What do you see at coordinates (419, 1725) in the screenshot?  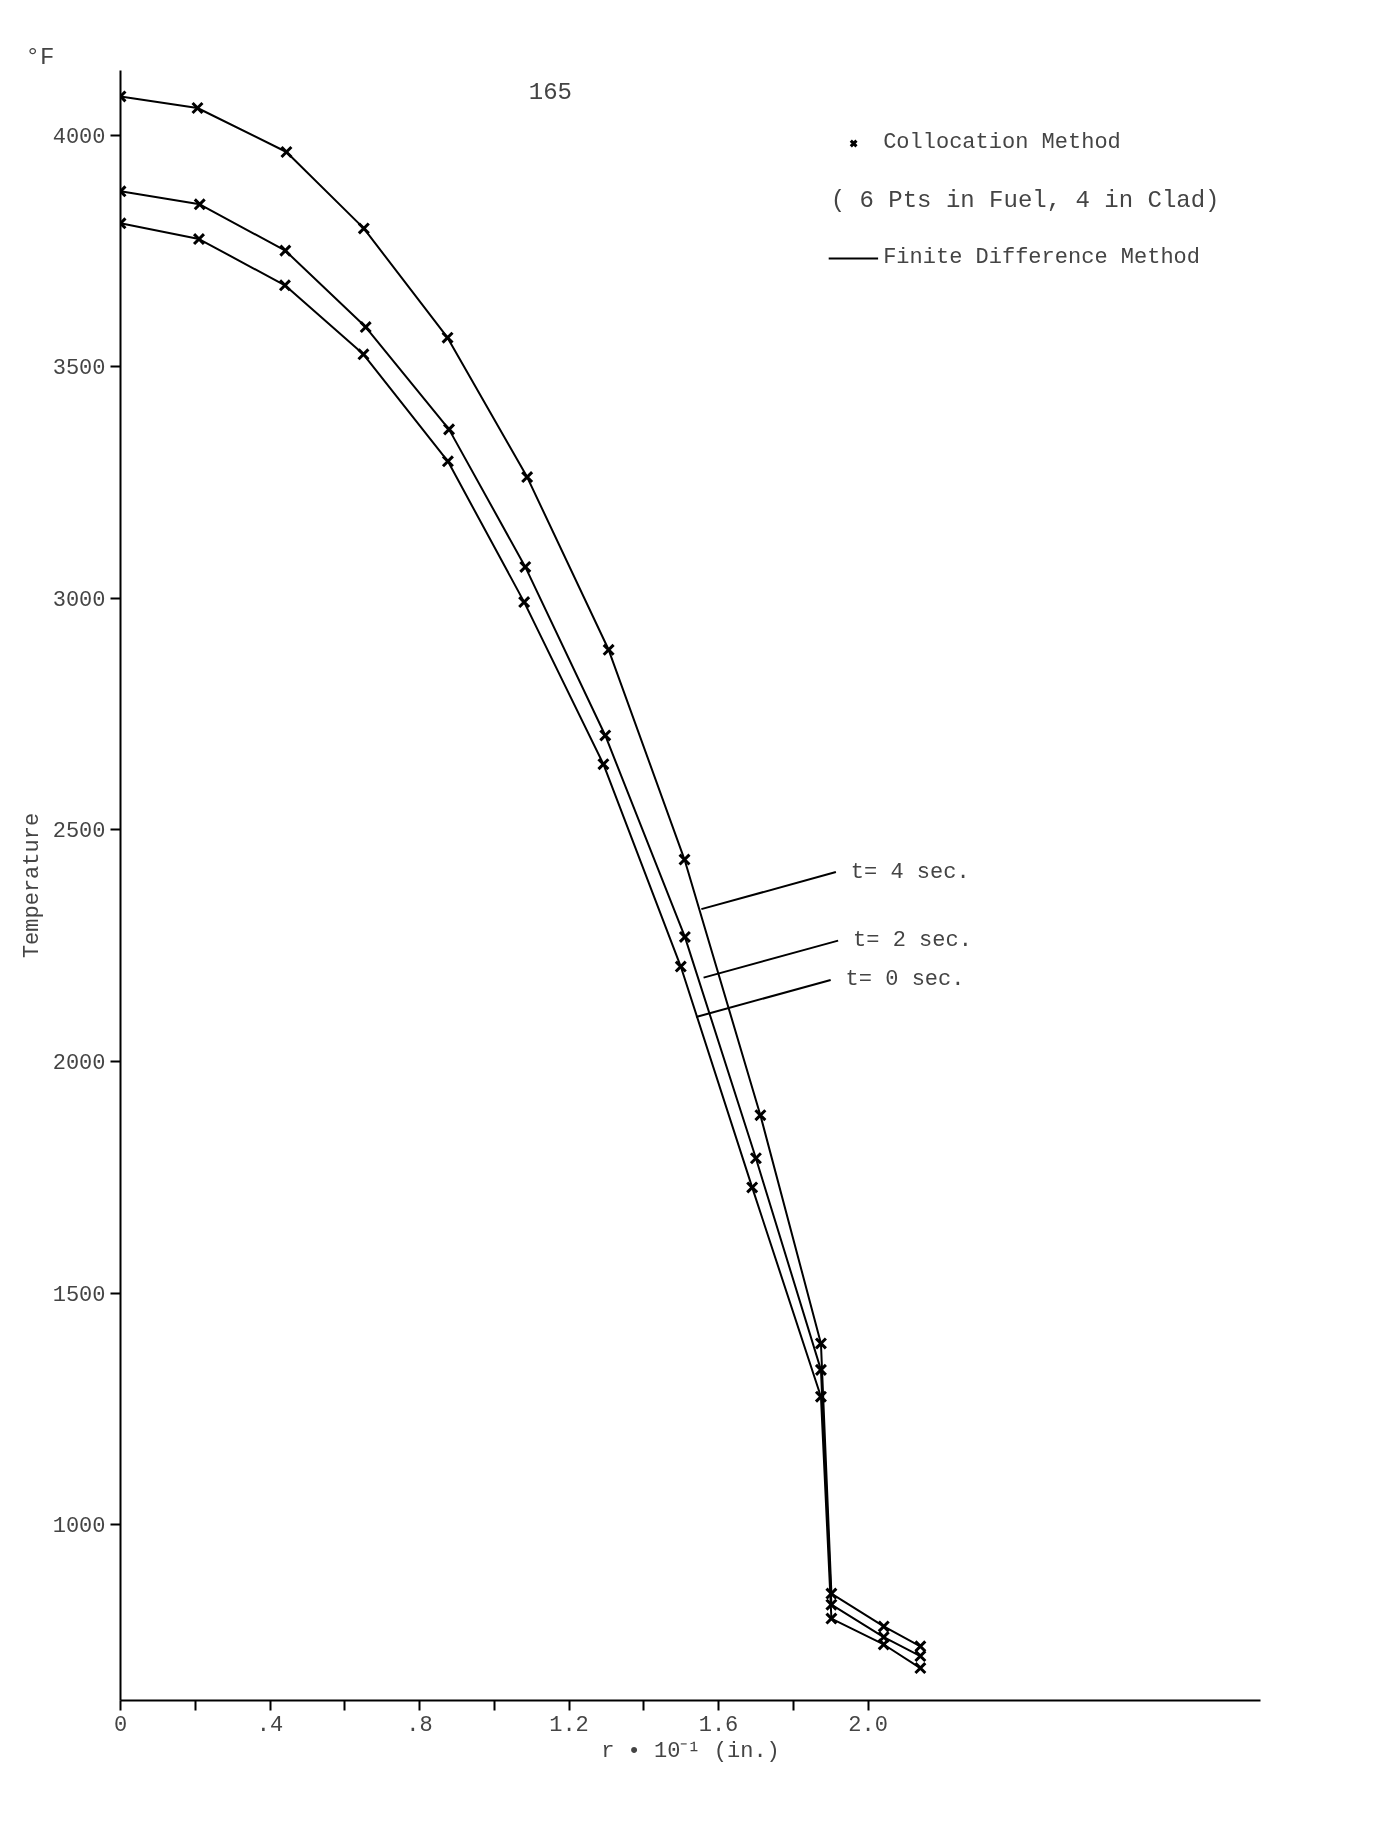 I see `x-tick-label: .8` at bounding box center [419, 1725].